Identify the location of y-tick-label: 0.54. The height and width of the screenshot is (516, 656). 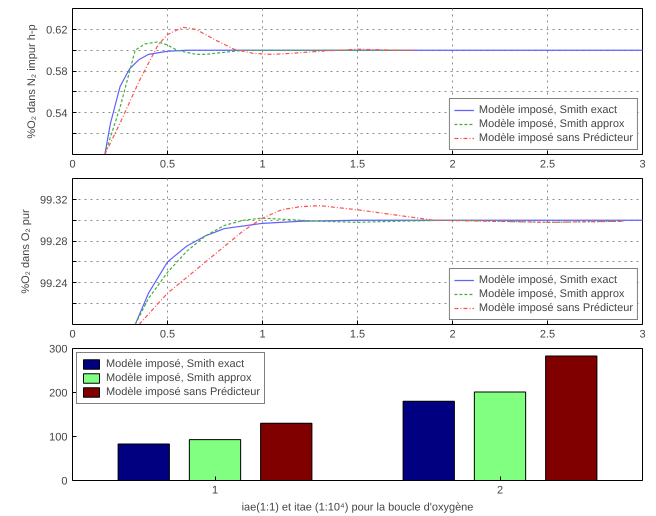
(57, 114).